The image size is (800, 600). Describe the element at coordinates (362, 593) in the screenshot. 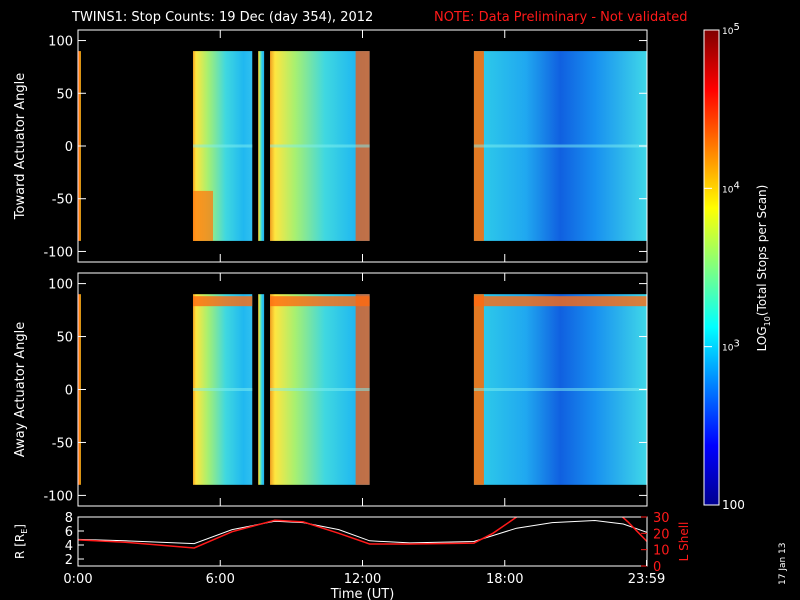

I see `x-axis-label: Time (UT)` at that location.